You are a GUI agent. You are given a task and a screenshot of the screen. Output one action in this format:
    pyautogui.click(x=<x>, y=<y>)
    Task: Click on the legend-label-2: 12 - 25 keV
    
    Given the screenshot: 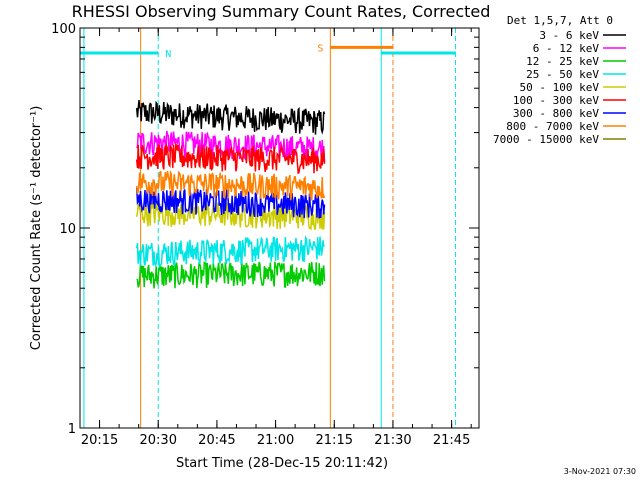 What is the action you would take?
    pyautogui.click(x=562, y=61)
    